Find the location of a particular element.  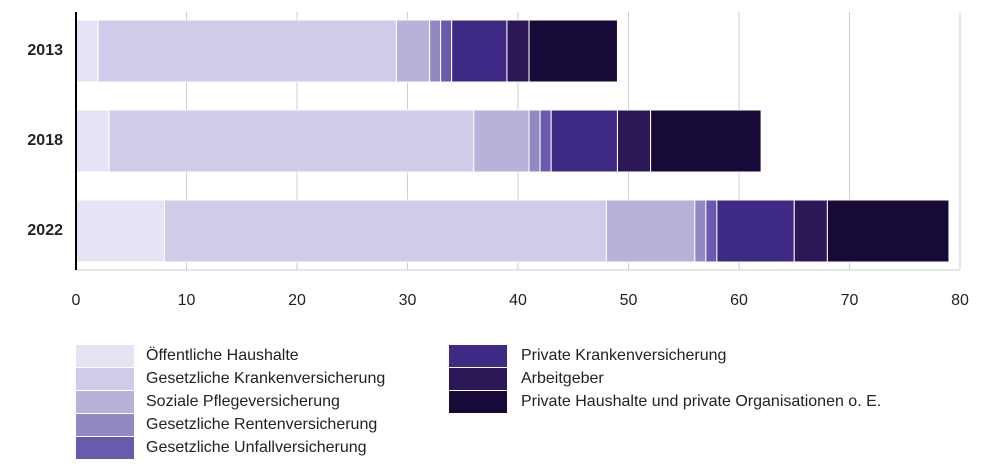

x-tick-label: 20 is located at coordinates (297, 300).